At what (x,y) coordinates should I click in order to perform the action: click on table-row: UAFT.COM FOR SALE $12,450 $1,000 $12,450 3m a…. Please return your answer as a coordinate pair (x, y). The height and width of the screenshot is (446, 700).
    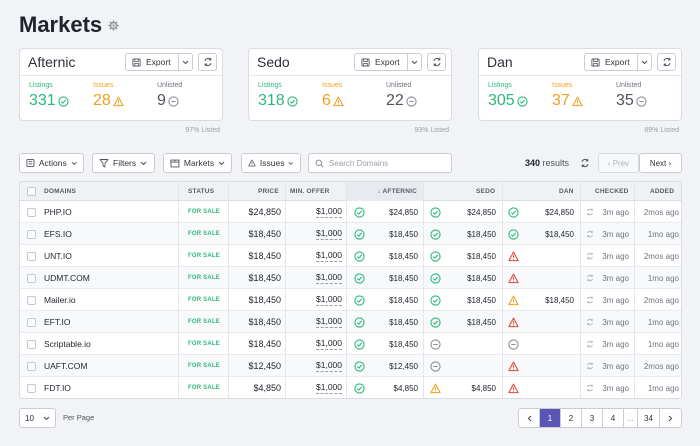
    Looking at the image, I should click on (350, 366).